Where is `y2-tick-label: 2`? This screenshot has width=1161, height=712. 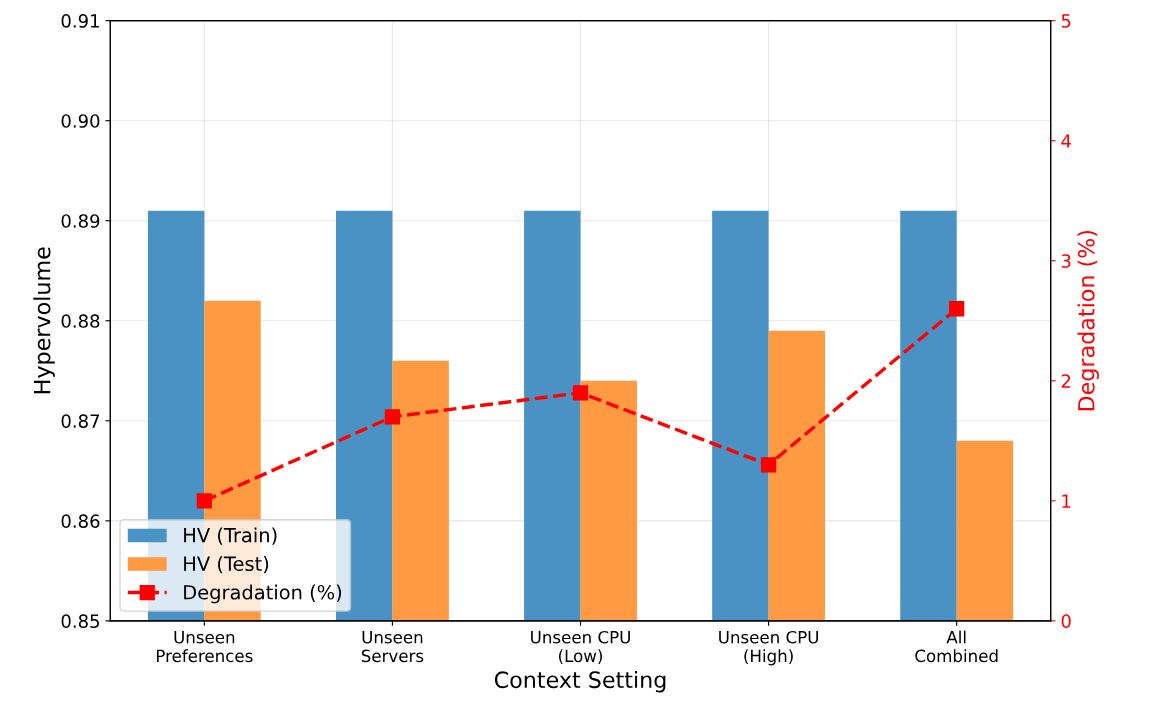 y2-tick-label: 2 is located at coordinates (1066, 381).